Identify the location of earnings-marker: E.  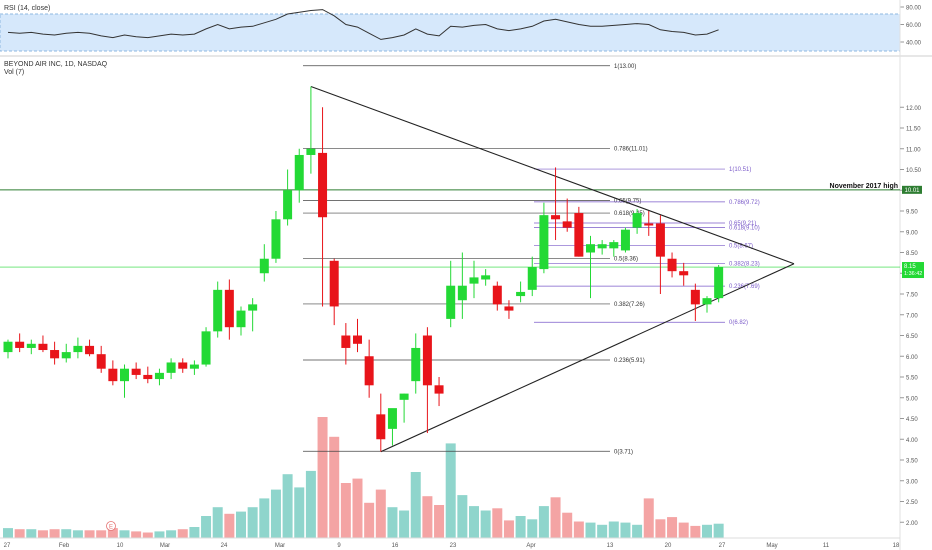
(111, 526).